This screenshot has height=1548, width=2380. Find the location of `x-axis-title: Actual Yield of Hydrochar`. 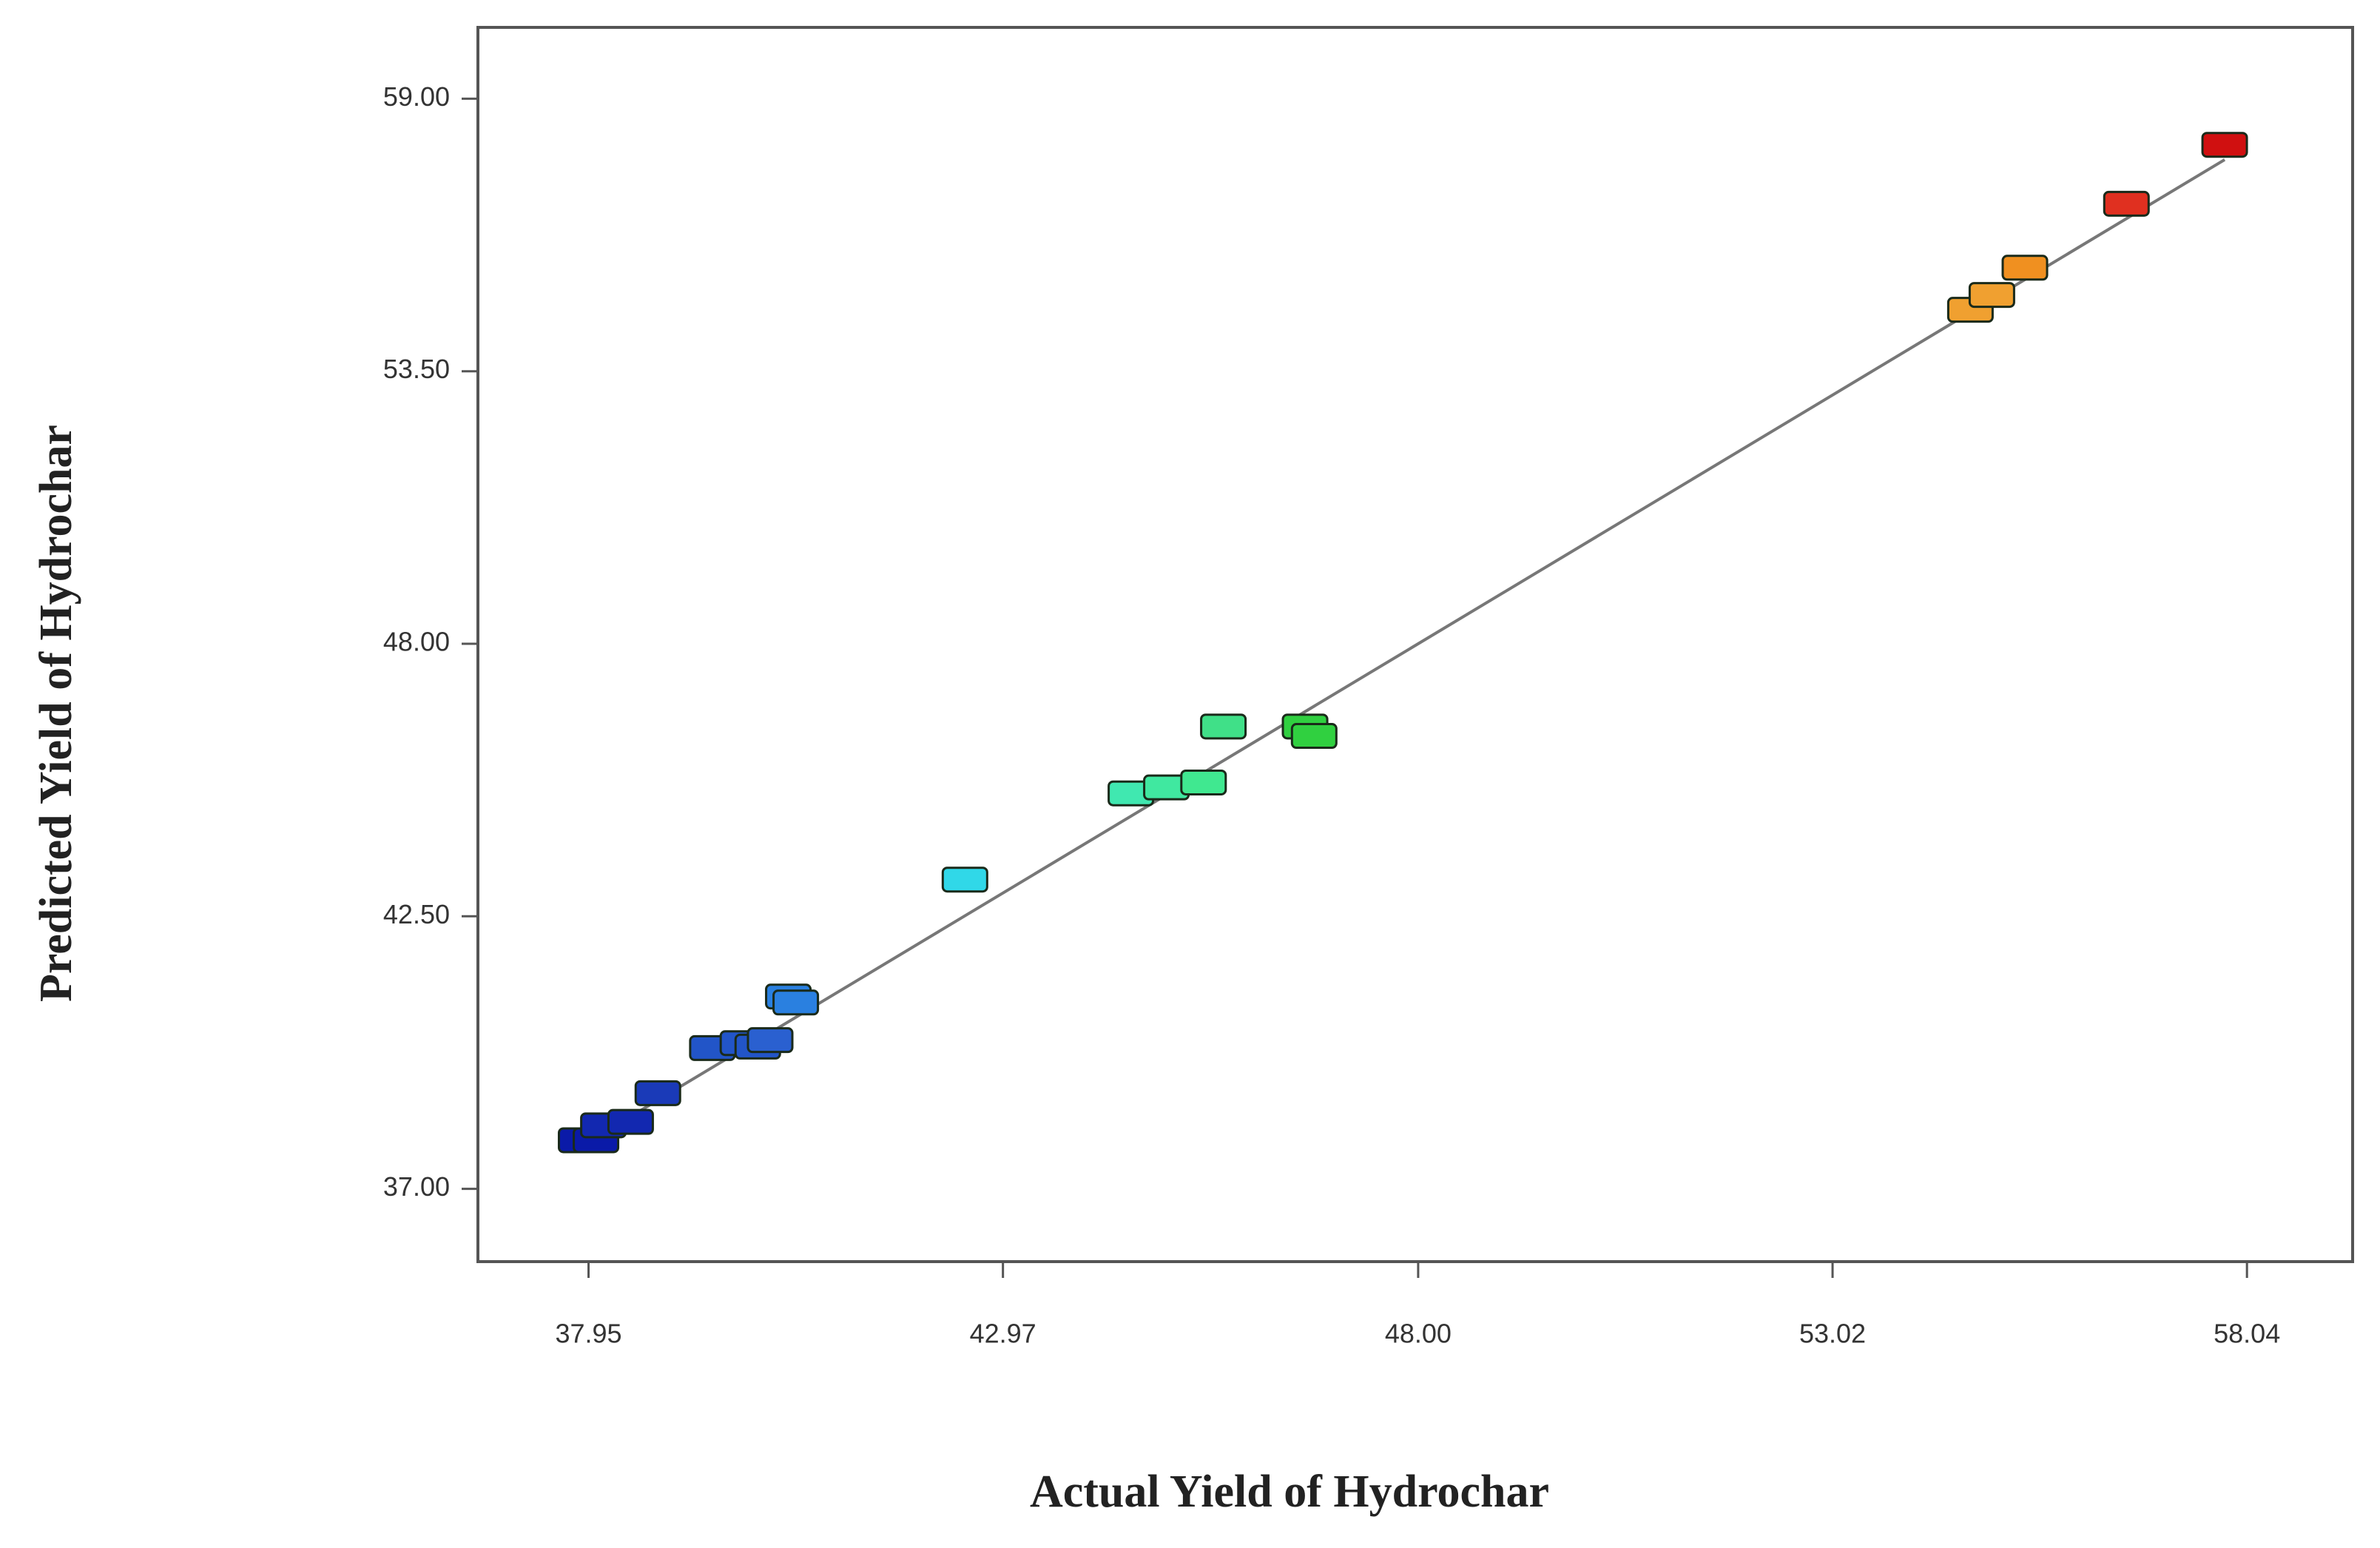

x-axis-title: Actual Yield of Hydrochar is located at coordinates (1290, 1492).